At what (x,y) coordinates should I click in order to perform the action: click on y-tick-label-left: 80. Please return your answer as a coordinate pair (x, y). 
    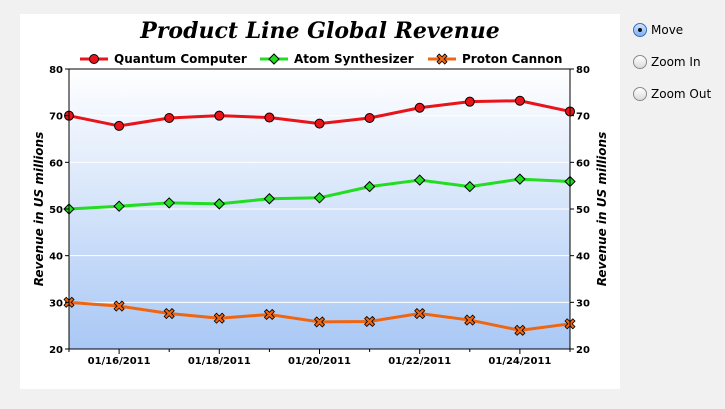
    Looking at the image, I should click on (56, 70).